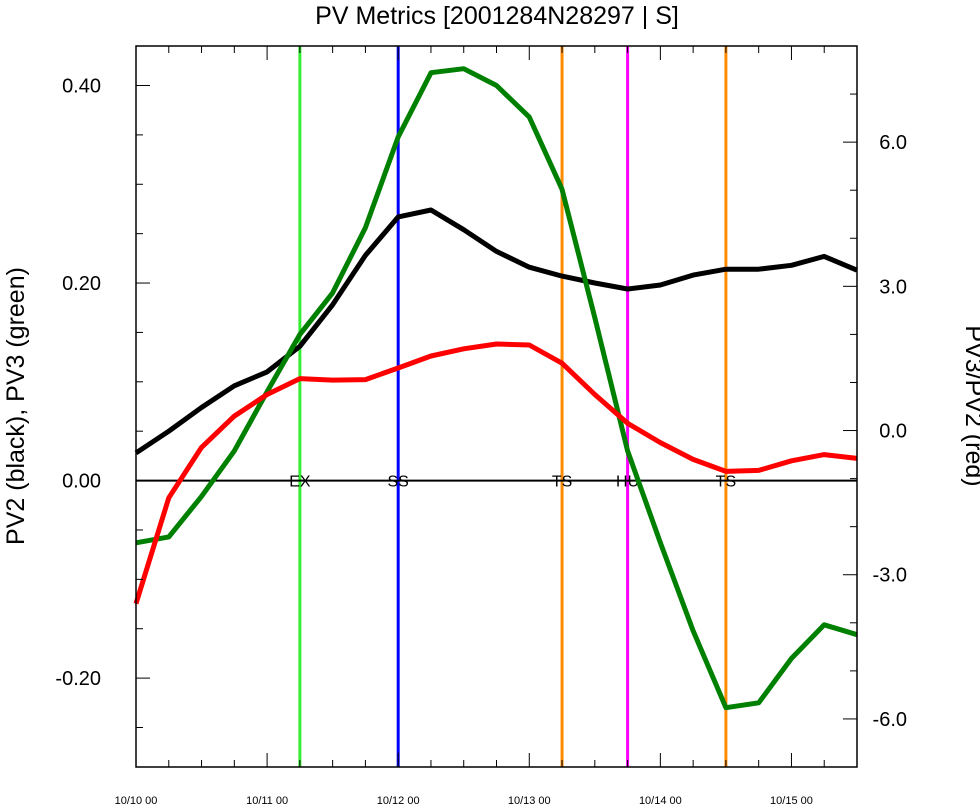 The image size is (980, 805). What do you see at coordinates (890, 576) in the screenshot?
I see `y-right-tick-label: -3.0` at bounding box center [890, 576].